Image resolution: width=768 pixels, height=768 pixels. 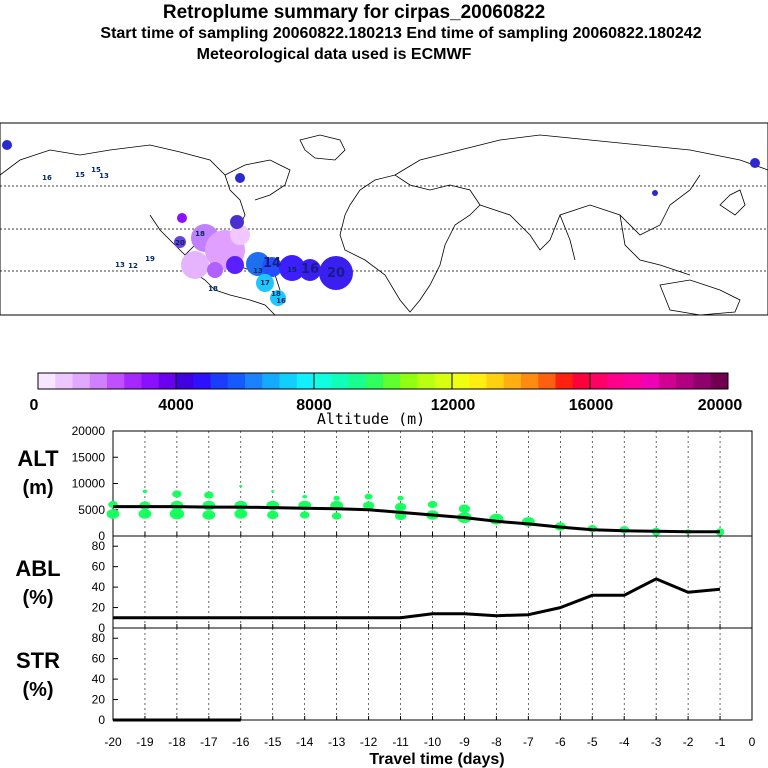 I want to click on plume-label: 17, so click(x=265, y=283).